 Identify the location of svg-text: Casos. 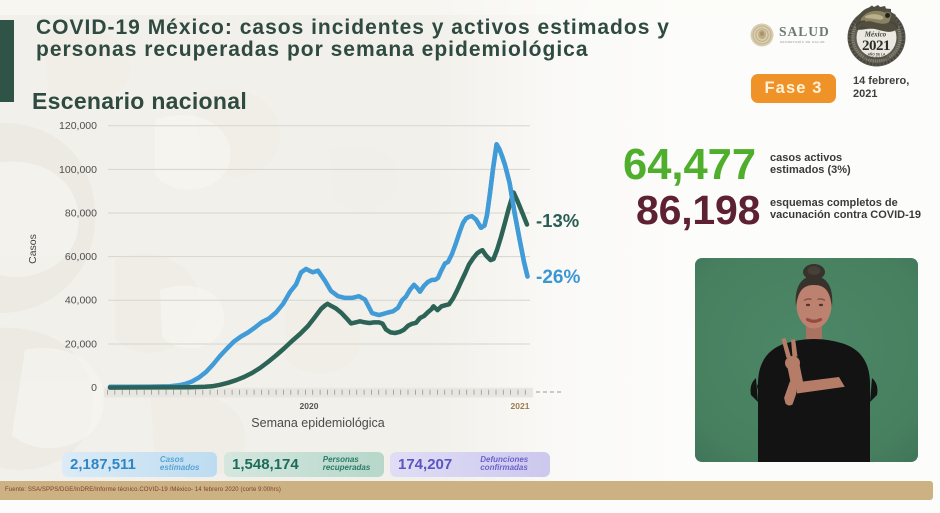
(33, 249).